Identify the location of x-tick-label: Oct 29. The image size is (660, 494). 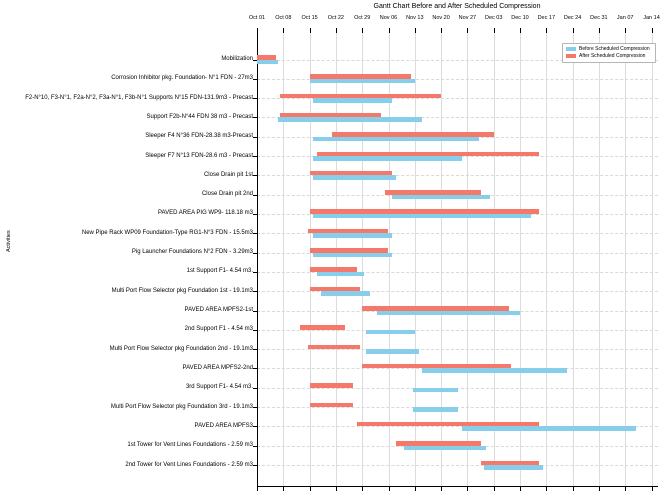
(362, 18).